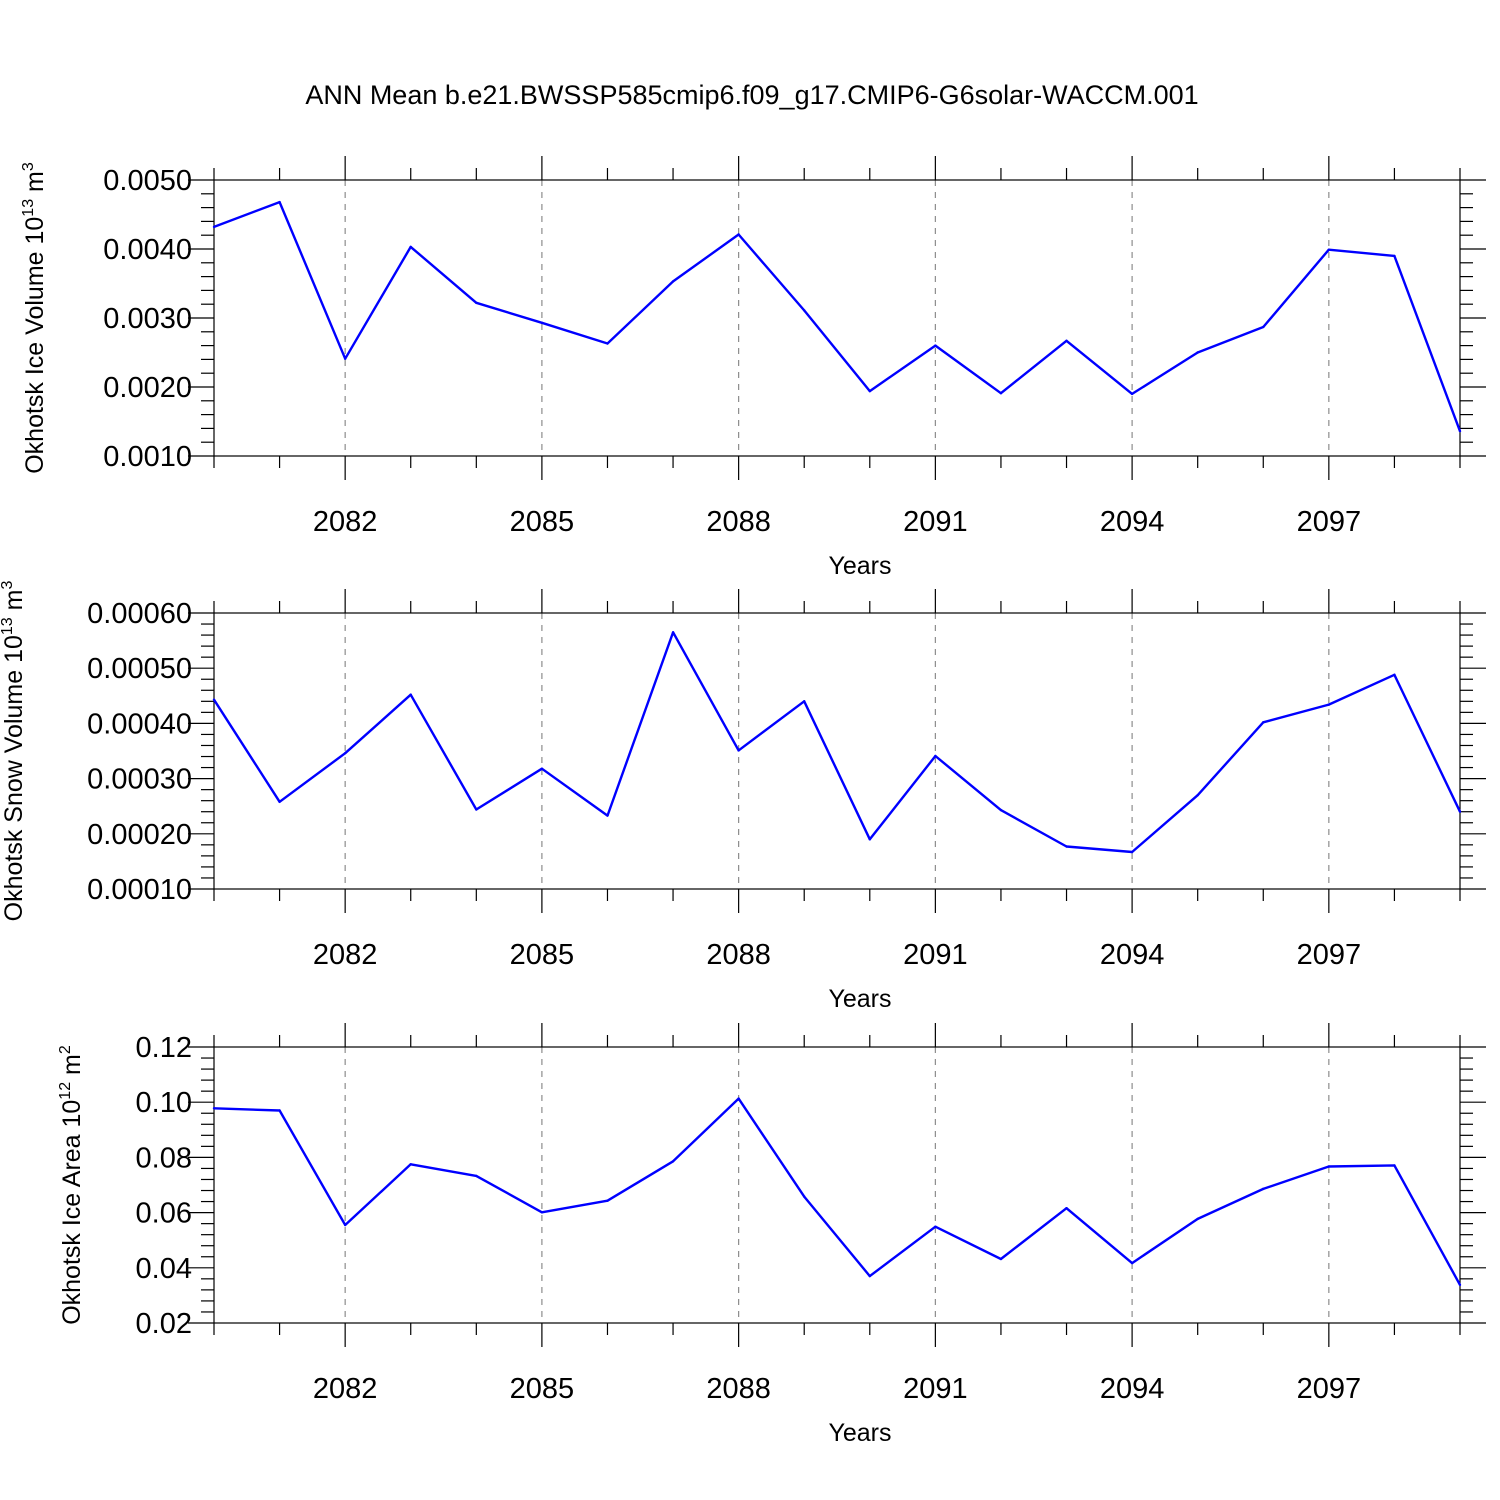  I want to click on y-axis-label: Okhotsk Ice Area 1012 m2, so click(71, 1185).